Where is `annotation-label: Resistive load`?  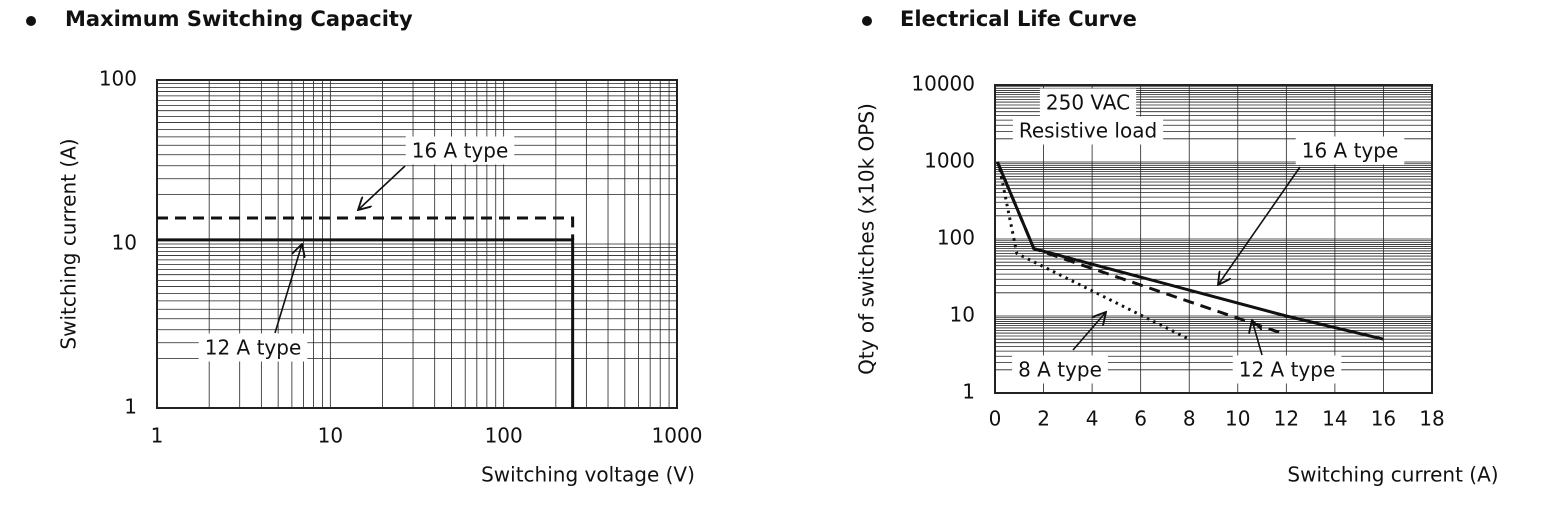 annotation-label: Resistive load is located at coordinates (1088, 131).